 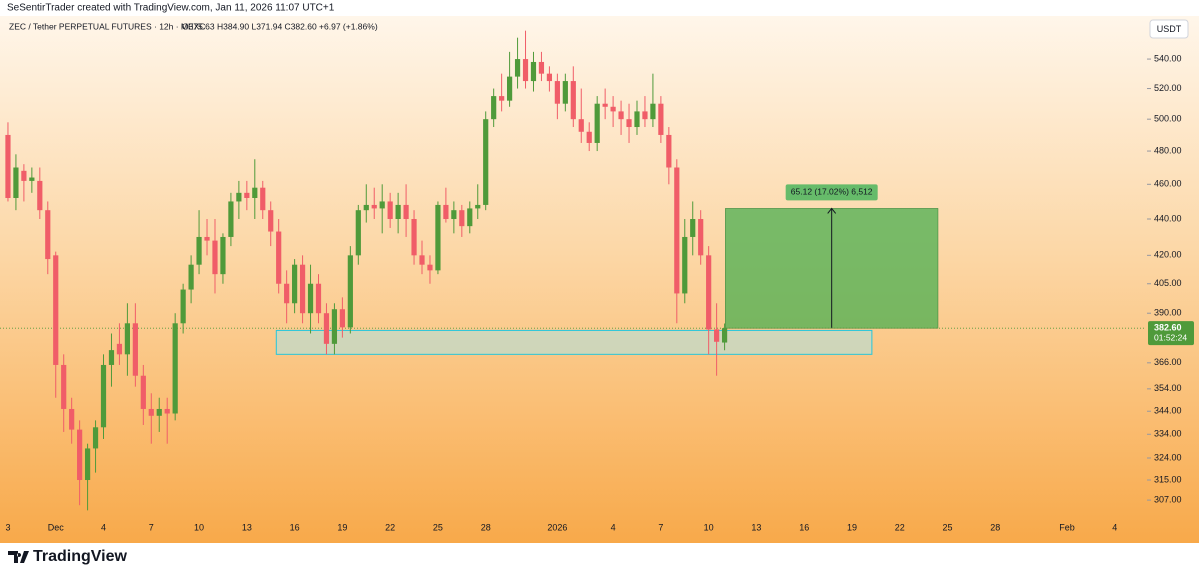 What do you see at coordinates (1168, 184) in the screenshot?
I see `y-tick-label: 460.00` at bounding box center [1168, 184].